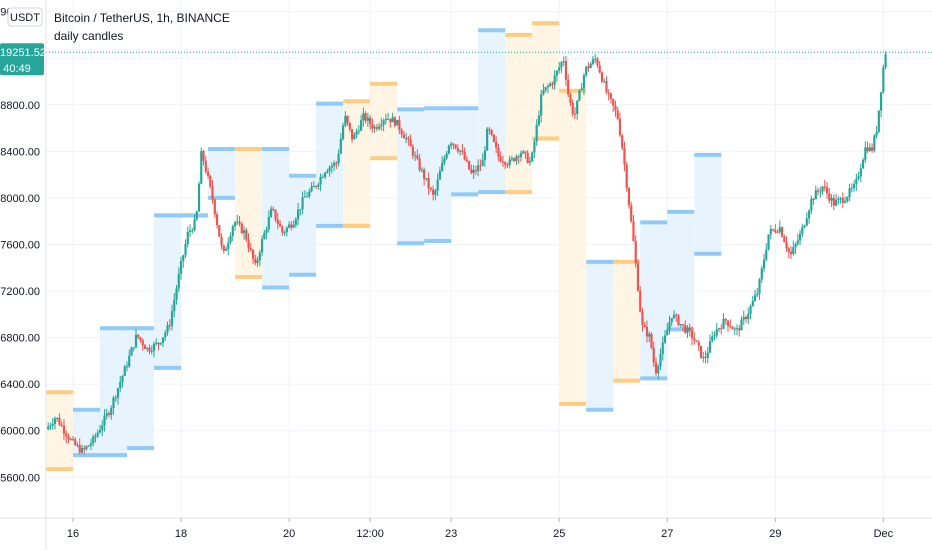  I want to click on time-axis: 16 18 20 12:00 23 25 27 29 Dec, so click(480, 529).